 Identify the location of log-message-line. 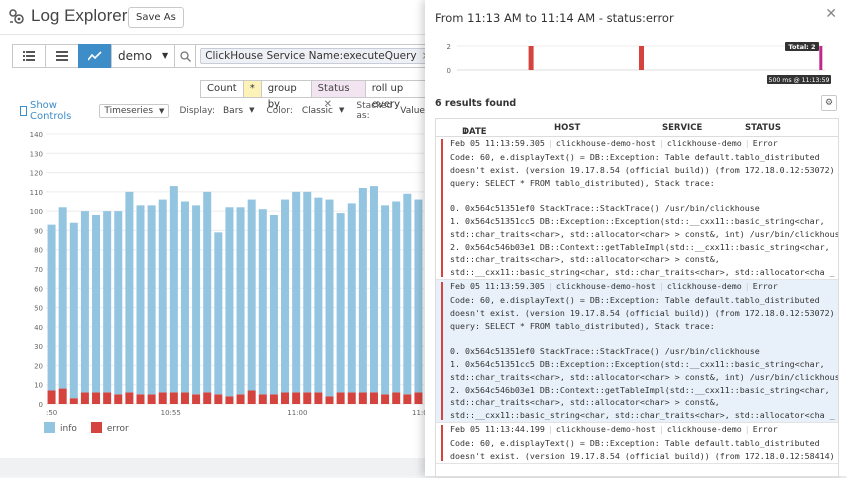
(644, 195).